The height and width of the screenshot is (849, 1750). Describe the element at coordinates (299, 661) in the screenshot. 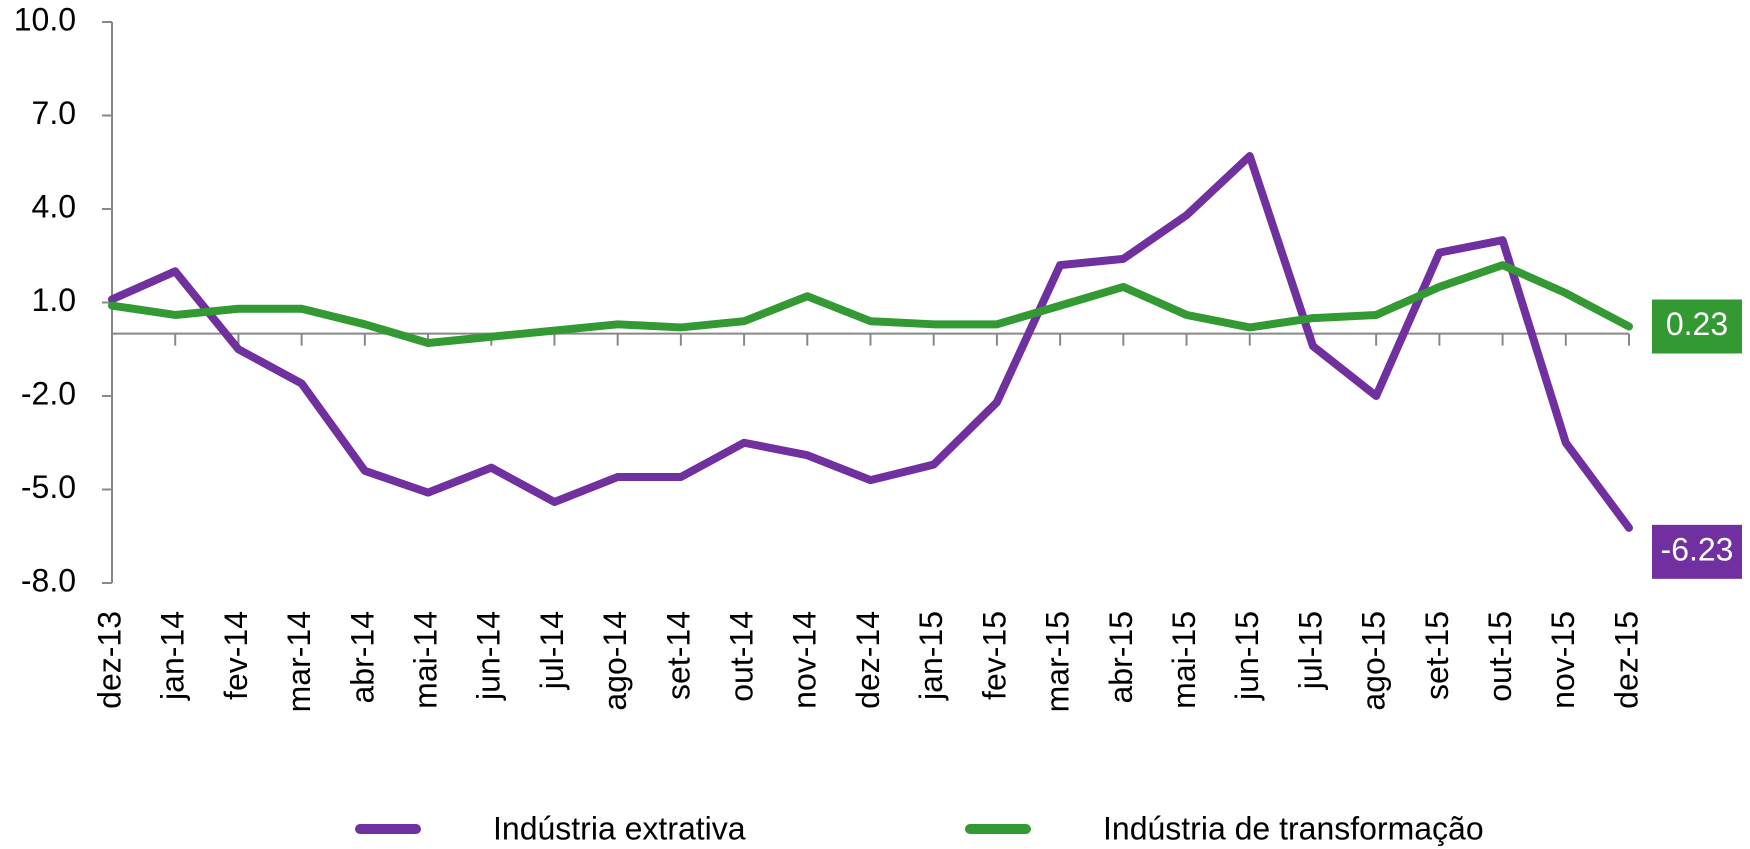

I see `x-tick-label: mar-14` at that location.